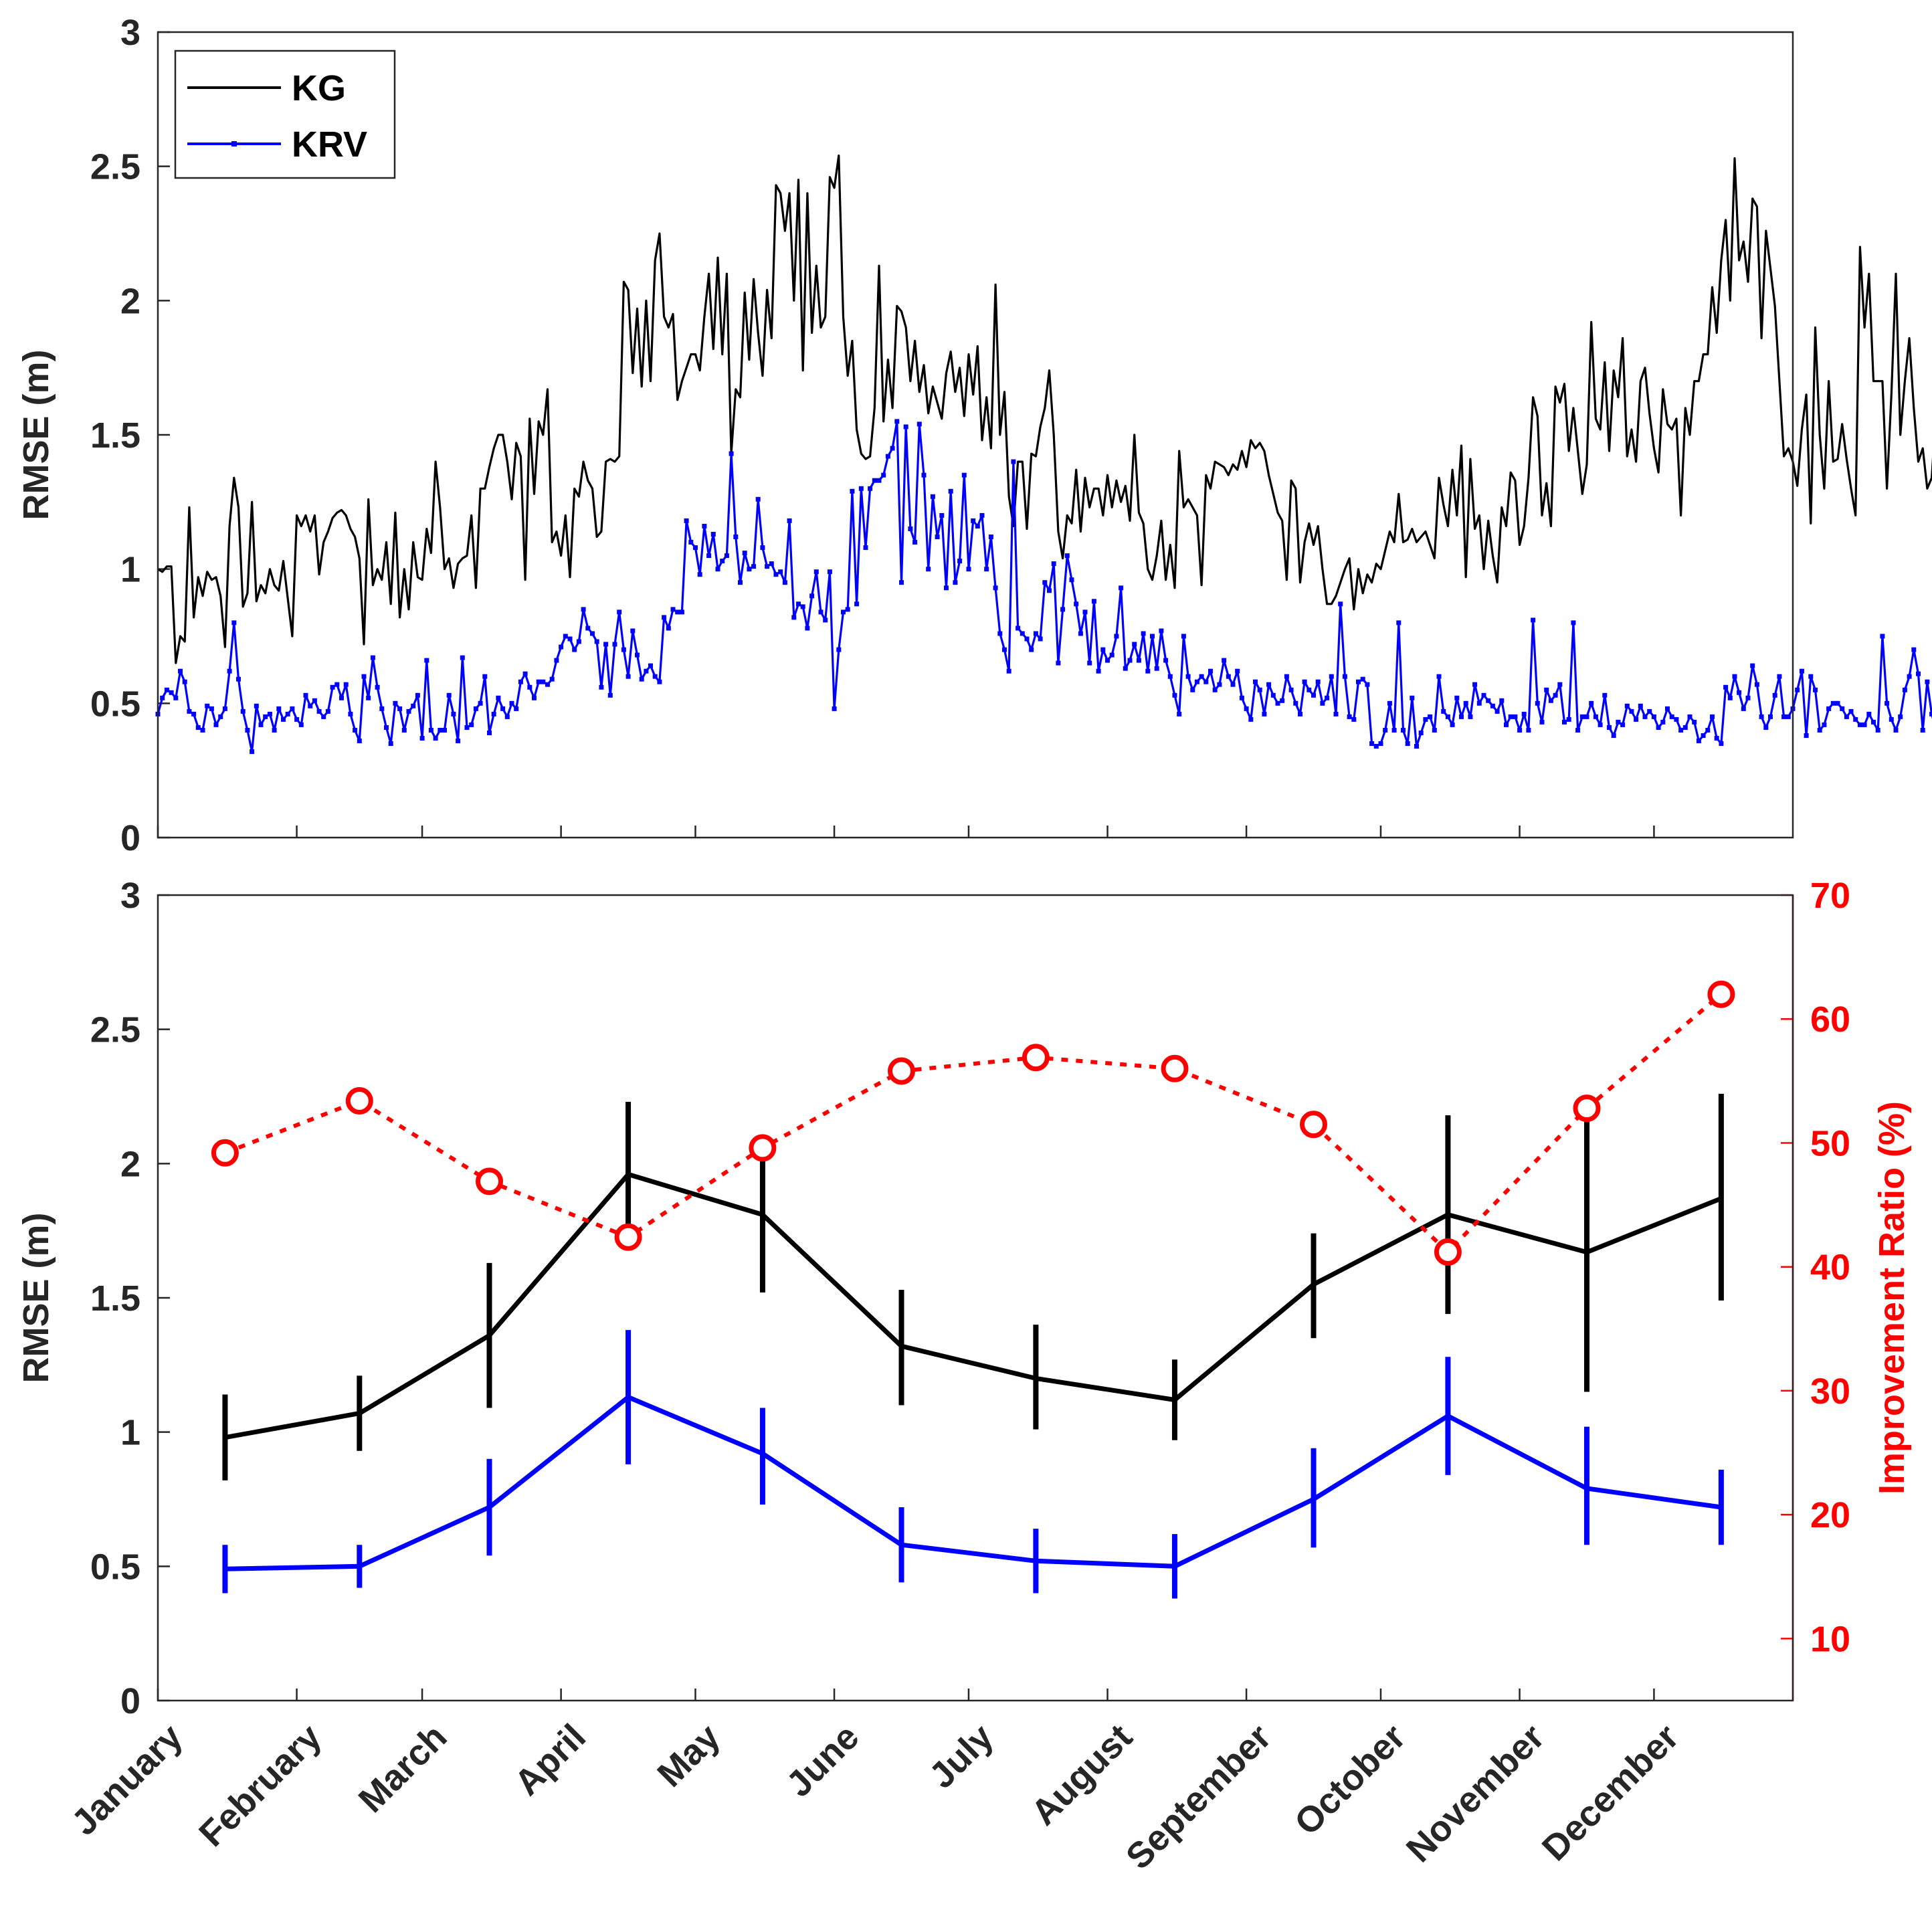 This screenshot has width=1932, height=1922. Describe the element at coordinates (115, 436) in the screenshot. I see `top-y-tick-label: 1.5` at that location.